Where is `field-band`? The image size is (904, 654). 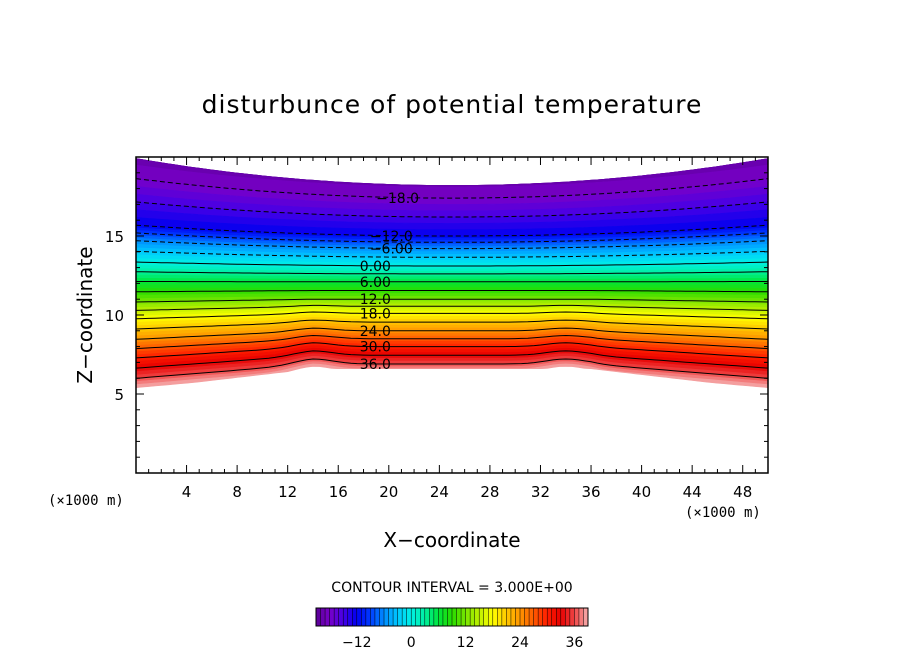 field-band is located at coordinates (452, 376).